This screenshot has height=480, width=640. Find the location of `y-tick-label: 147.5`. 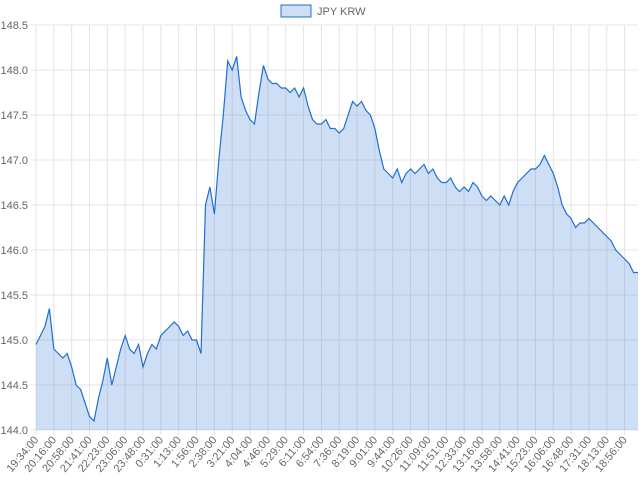

y-tick-label: 147.5 is located at coordinates (14, 116).